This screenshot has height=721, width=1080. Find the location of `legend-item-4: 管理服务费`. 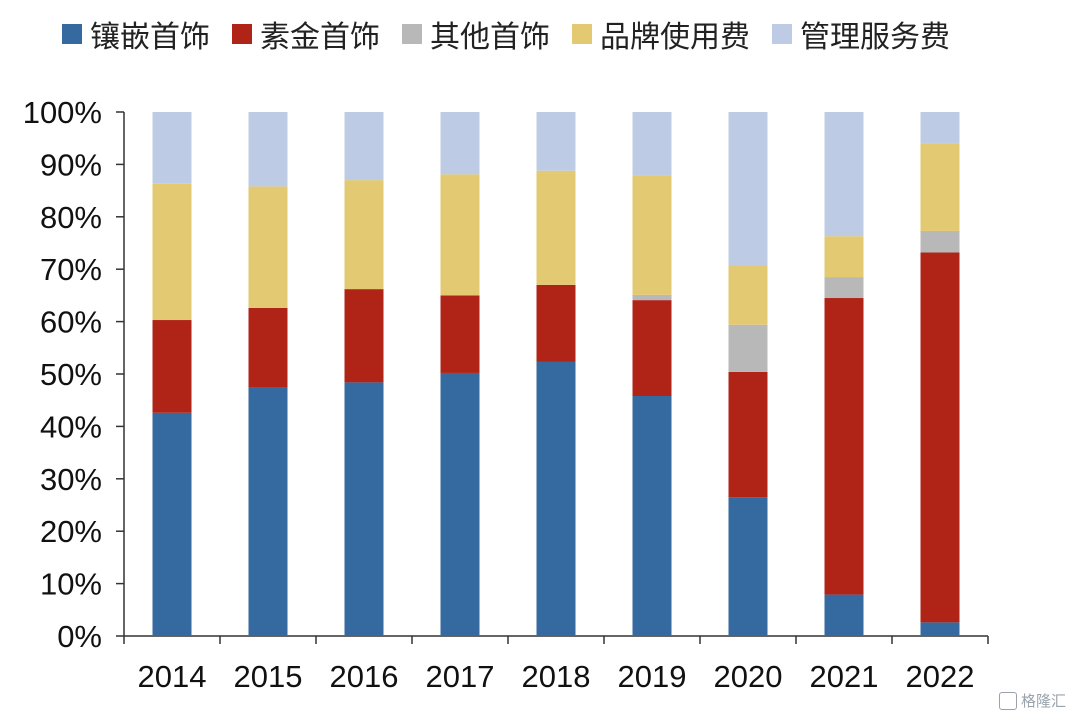

legend-item-4: 管理服务费 is located at coordinates (861, 34).